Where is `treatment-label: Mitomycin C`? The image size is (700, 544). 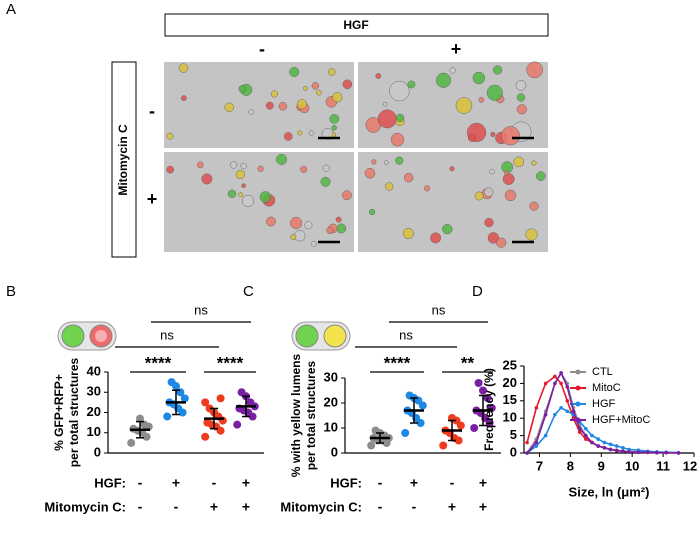
treatment-label: Mitomycin C is located at coordinates (123, 160).